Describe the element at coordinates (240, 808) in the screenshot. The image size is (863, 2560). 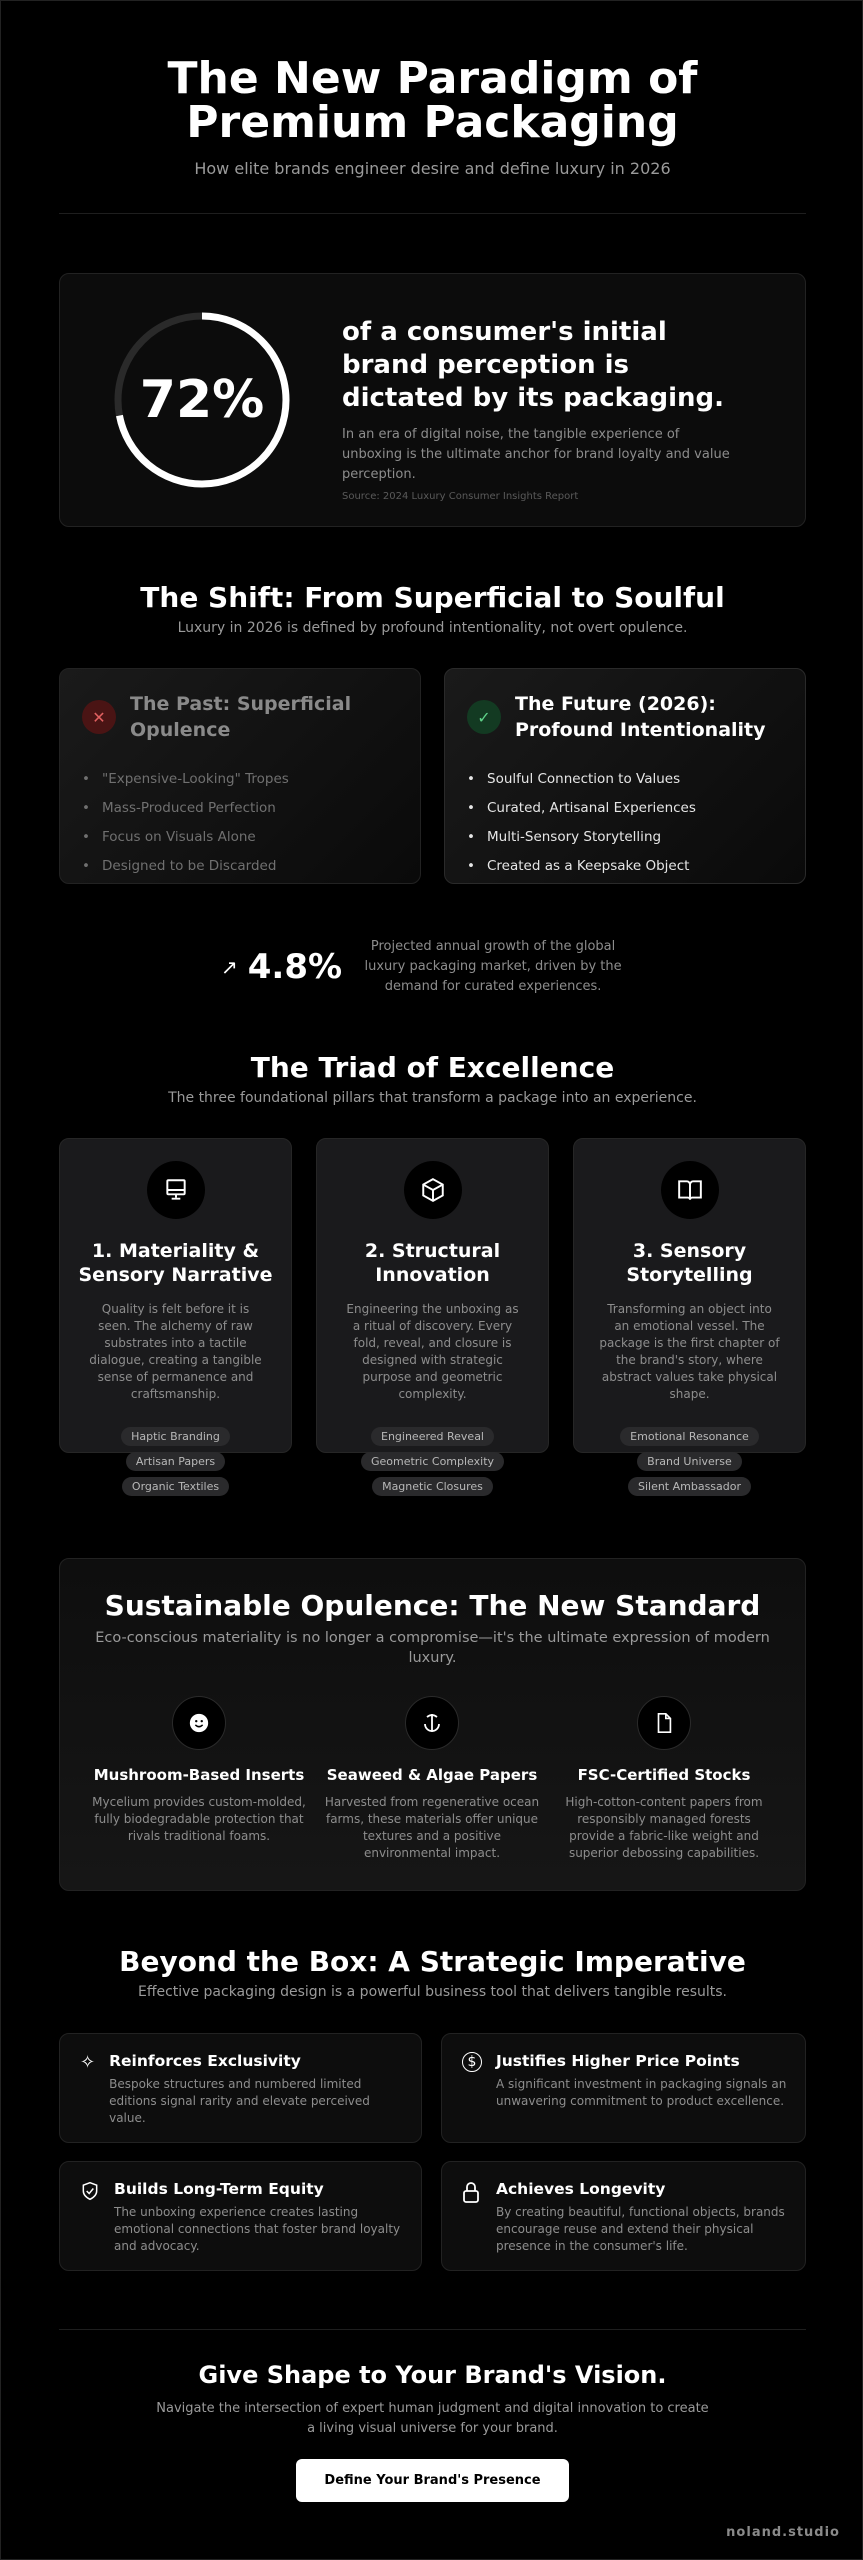
I see `list-item: Mass-Produced Perfection` at that location.